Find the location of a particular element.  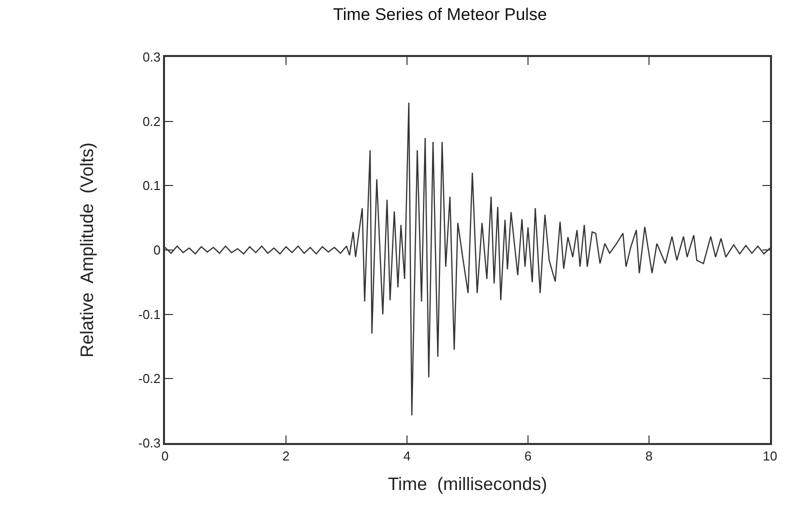

y-axis-title: Relative Amplitude (Volts) is located at coordinates (86, 250).